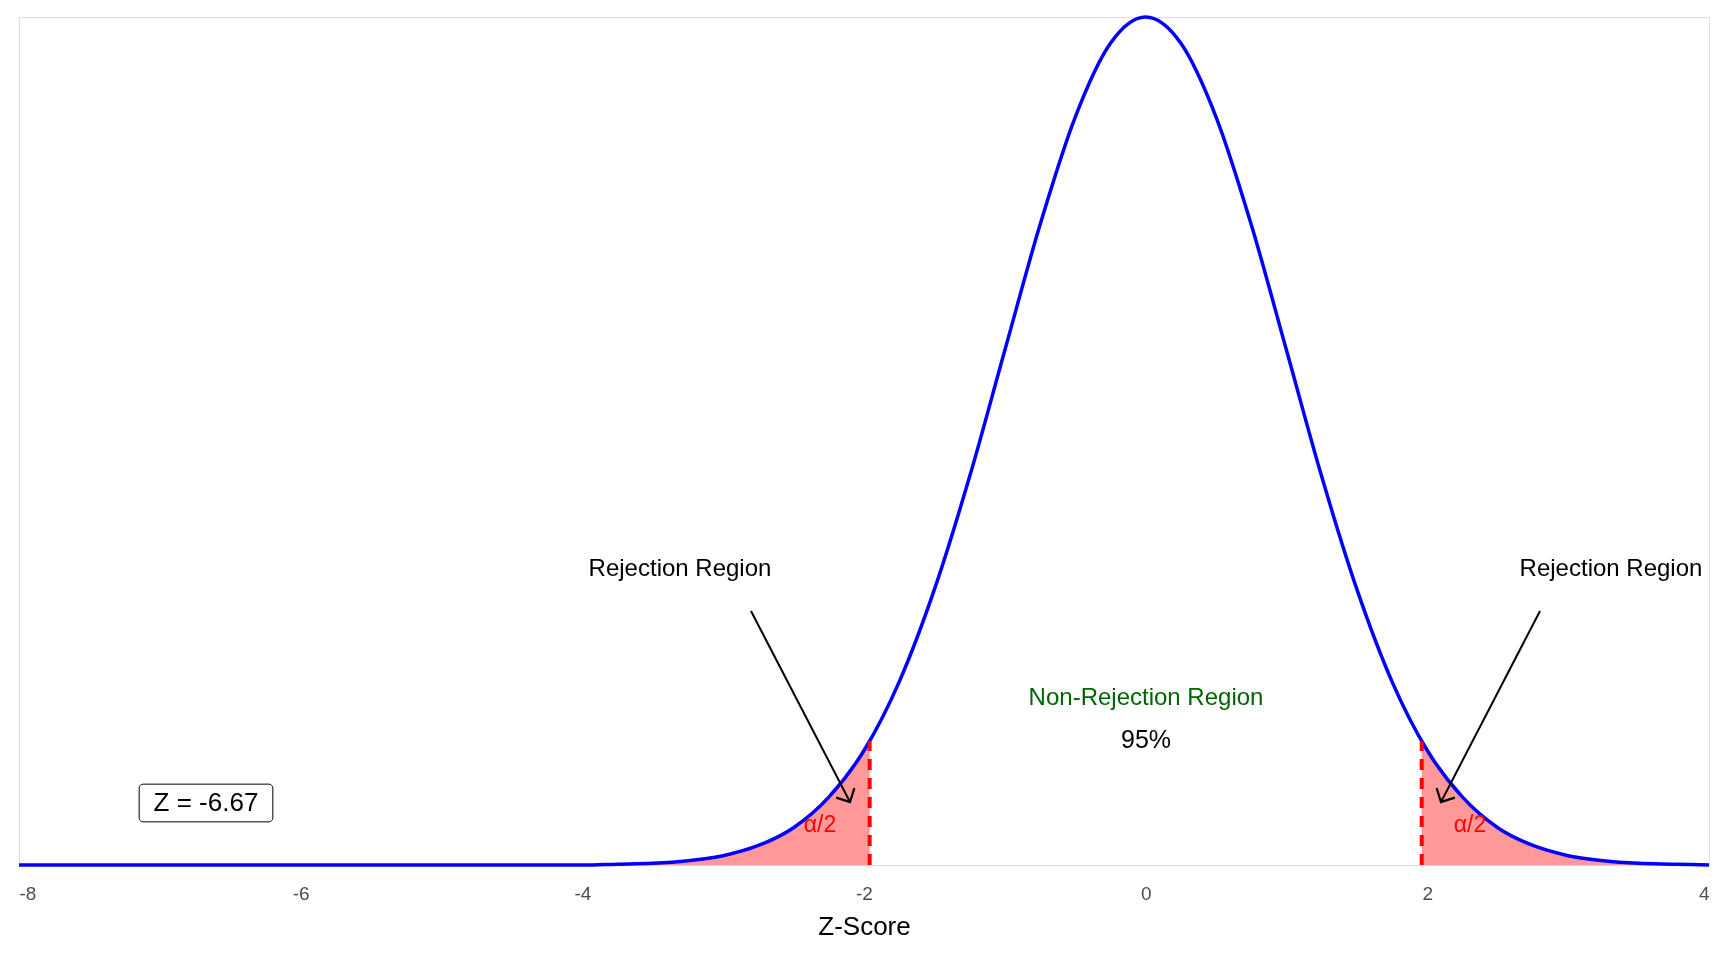  Describe the element at coordinates (1428, 893) in the screenshot. I see `x-tick-label: 2` at that location.